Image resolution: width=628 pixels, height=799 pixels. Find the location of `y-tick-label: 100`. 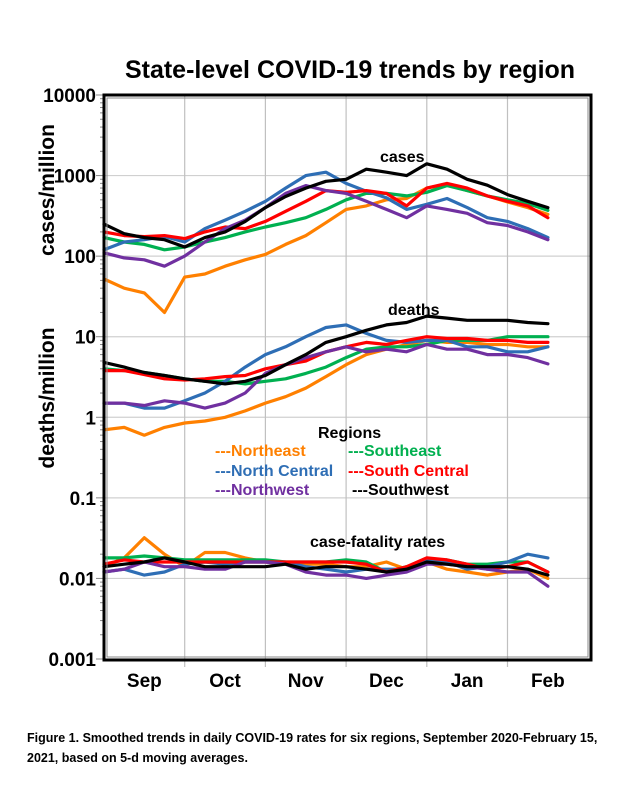

y-tick-label: 100 is located at coordinates (80, 257).